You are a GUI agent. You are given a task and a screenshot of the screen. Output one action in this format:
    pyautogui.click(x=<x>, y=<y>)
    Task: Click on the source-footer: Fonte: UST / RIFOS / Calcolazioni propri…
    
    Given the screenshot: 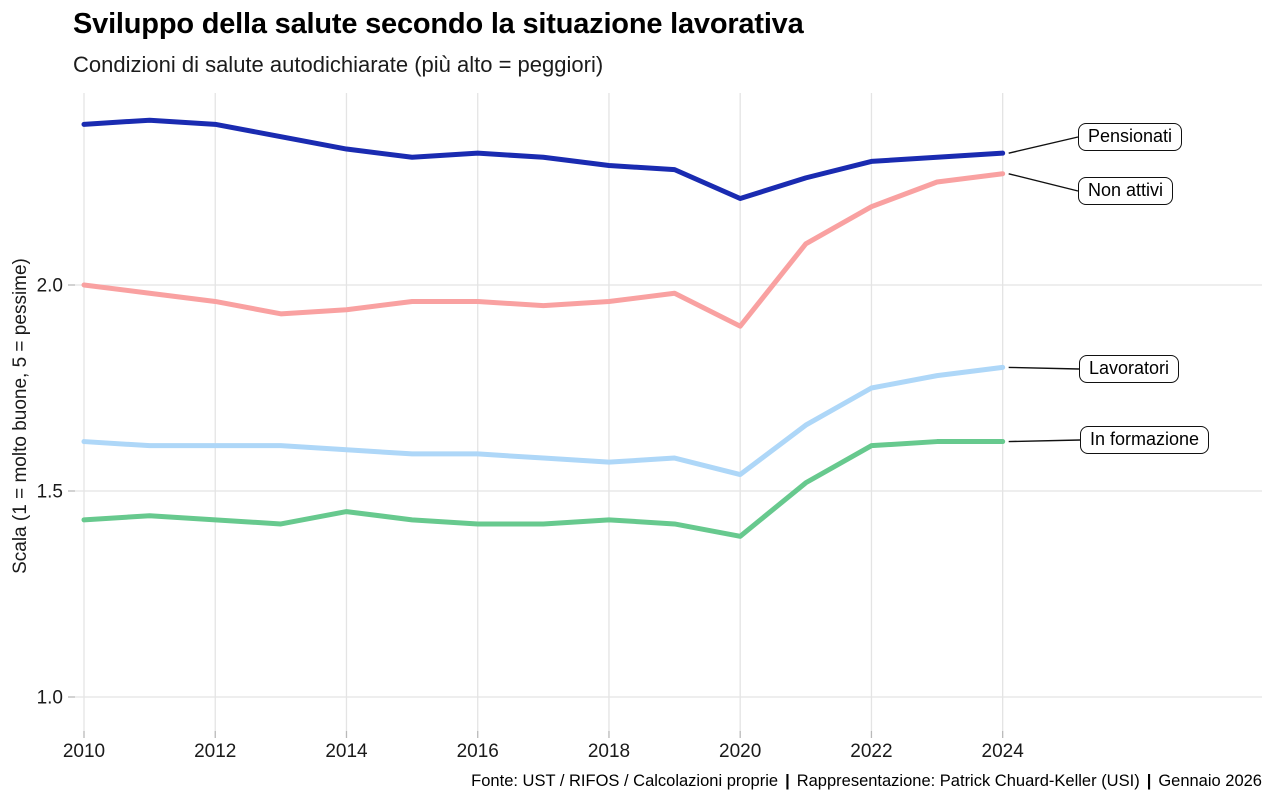 What is the action you would take?
    pyautogui.click(x=866, y=781)
    